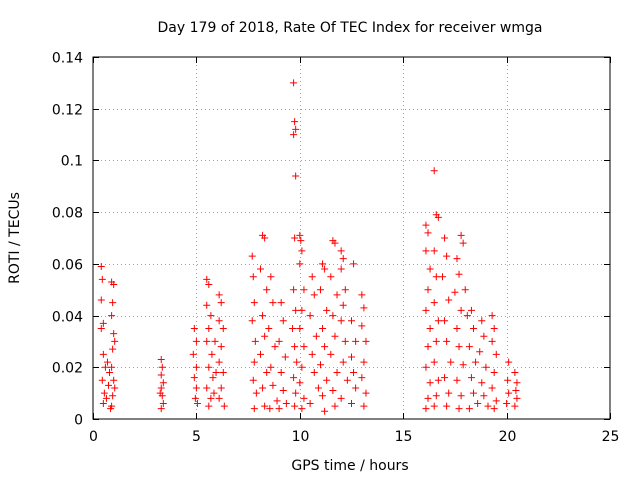 Image resolution: width=640 pixels, height=480 pixels. I want to click on y-tick-label: 0.14, so click(67, 59).